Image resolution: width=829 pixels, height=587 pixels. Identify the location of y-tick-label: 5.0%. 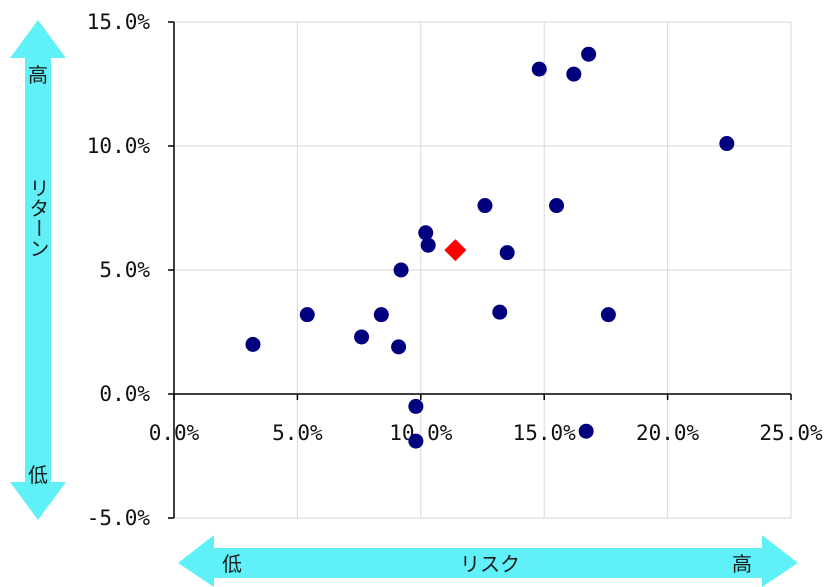
(124, 270).